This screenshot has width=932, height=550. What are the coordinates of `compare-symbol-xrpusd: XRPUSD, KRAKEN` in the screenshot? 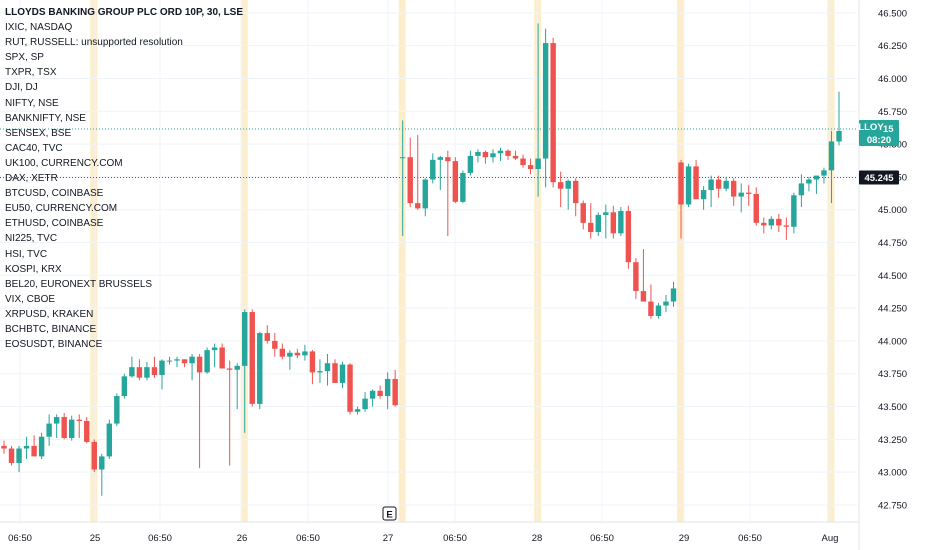 It's located at (49, 314).